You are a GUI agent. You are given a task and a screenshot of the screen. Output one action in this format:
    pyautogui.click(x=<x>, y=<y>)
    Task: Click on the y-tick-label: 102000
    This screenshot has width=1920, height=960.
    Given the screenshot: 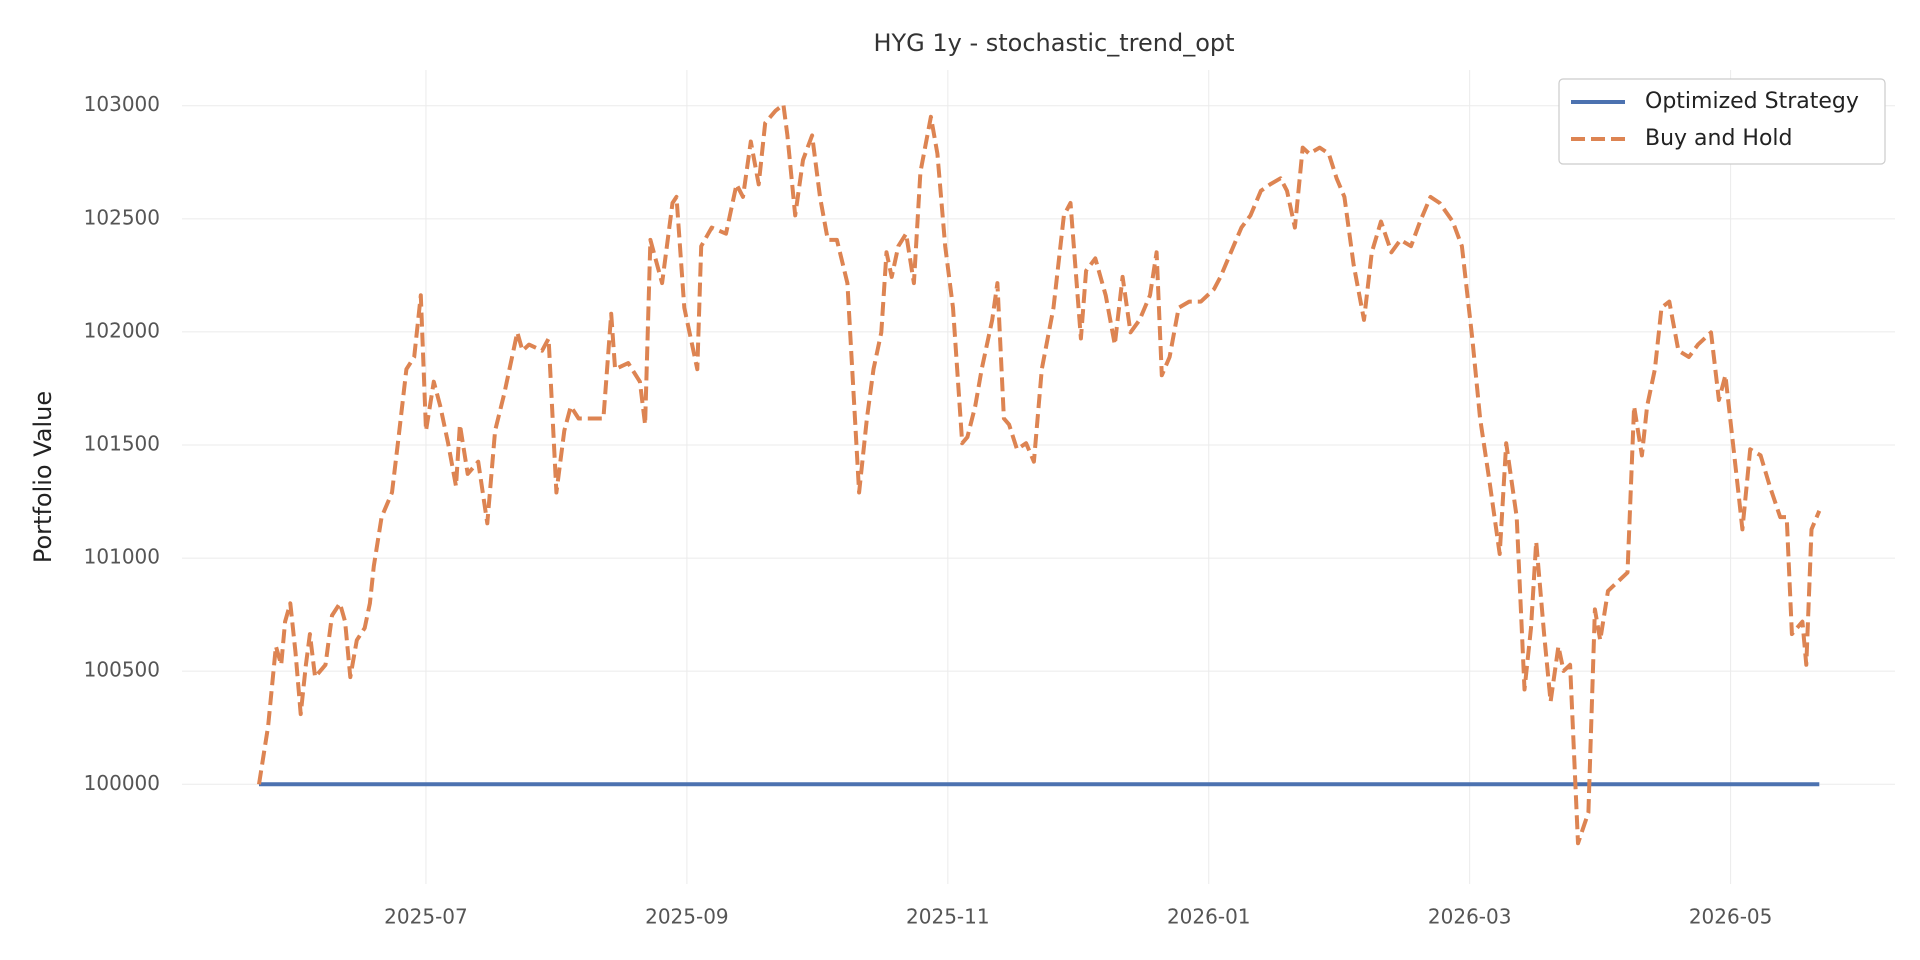 What is the action you would take?
    pyautogui.click(x=122, y=330)
    